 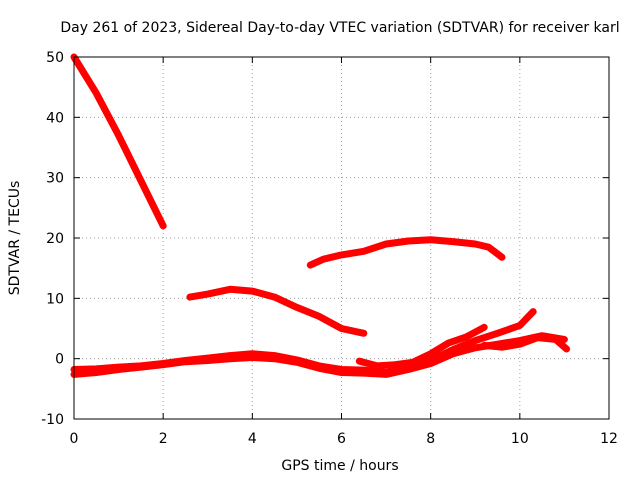 I want to click on x-tick-label: 2, so click(x=163, y=439).